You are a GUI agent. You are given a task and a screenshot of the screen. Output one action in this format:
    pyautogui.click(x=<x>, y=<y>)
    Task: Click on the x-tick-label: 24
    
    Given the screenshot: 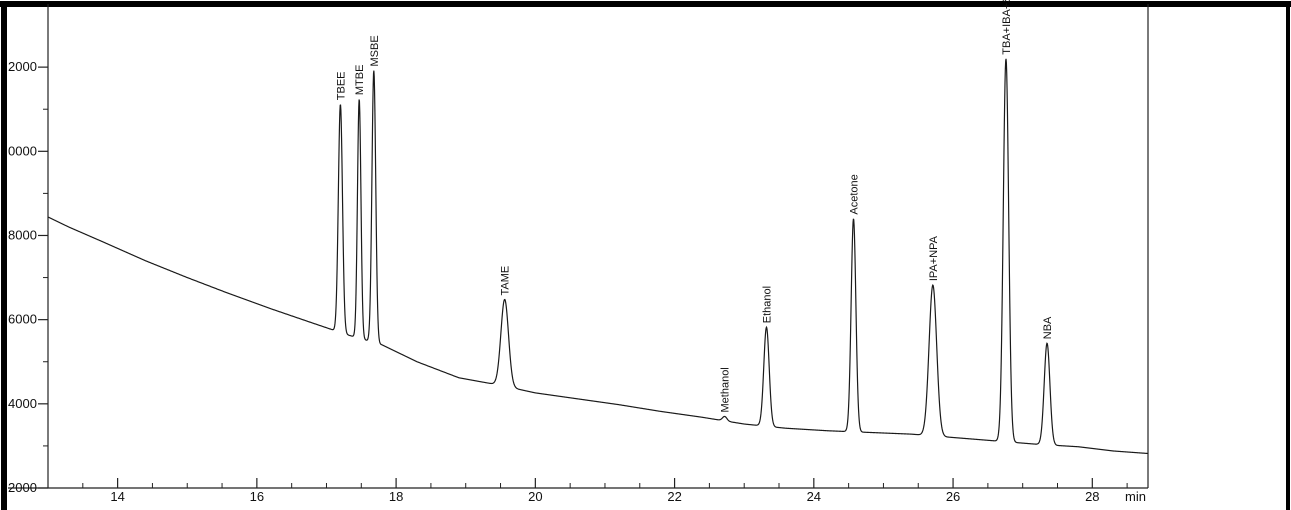 What is the action you would take?
    pyautogui.click(x=814, y=496)
    